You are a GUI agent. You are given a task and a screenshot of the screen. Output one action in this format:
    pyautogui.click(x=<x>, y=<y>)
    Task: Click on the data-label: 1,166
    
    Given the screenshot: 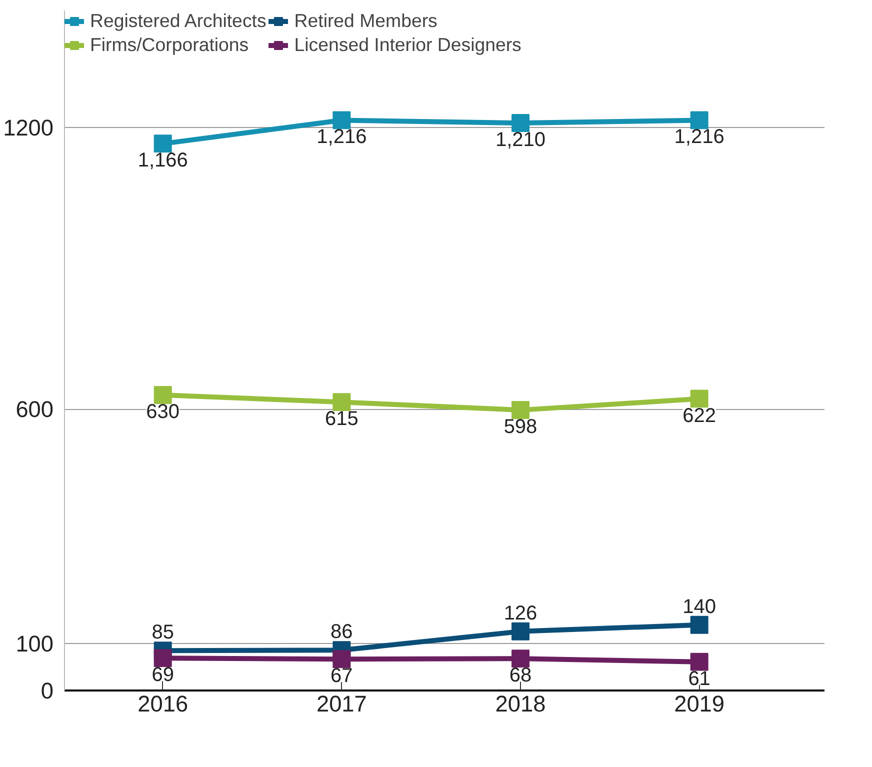 What is the action you would take?
    pyautogui.click(x=163, y=161)
    